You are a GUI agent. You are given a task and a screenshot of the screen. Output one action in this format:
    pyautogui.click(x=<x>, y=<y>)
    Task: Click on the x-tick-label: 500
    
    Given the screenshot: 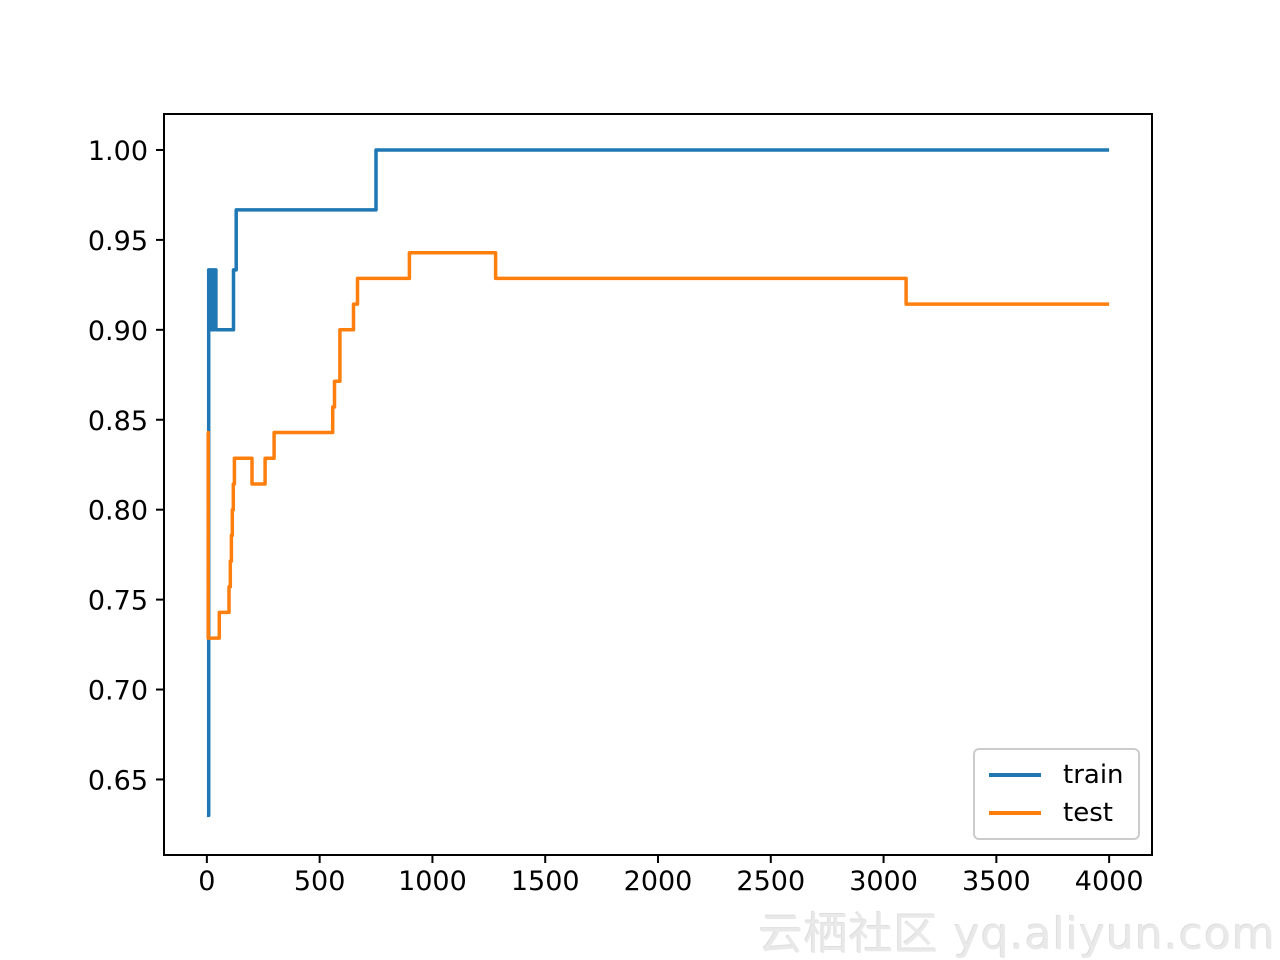 What is the action you would take?
    pyautogui.click(x=320, y=881)
    